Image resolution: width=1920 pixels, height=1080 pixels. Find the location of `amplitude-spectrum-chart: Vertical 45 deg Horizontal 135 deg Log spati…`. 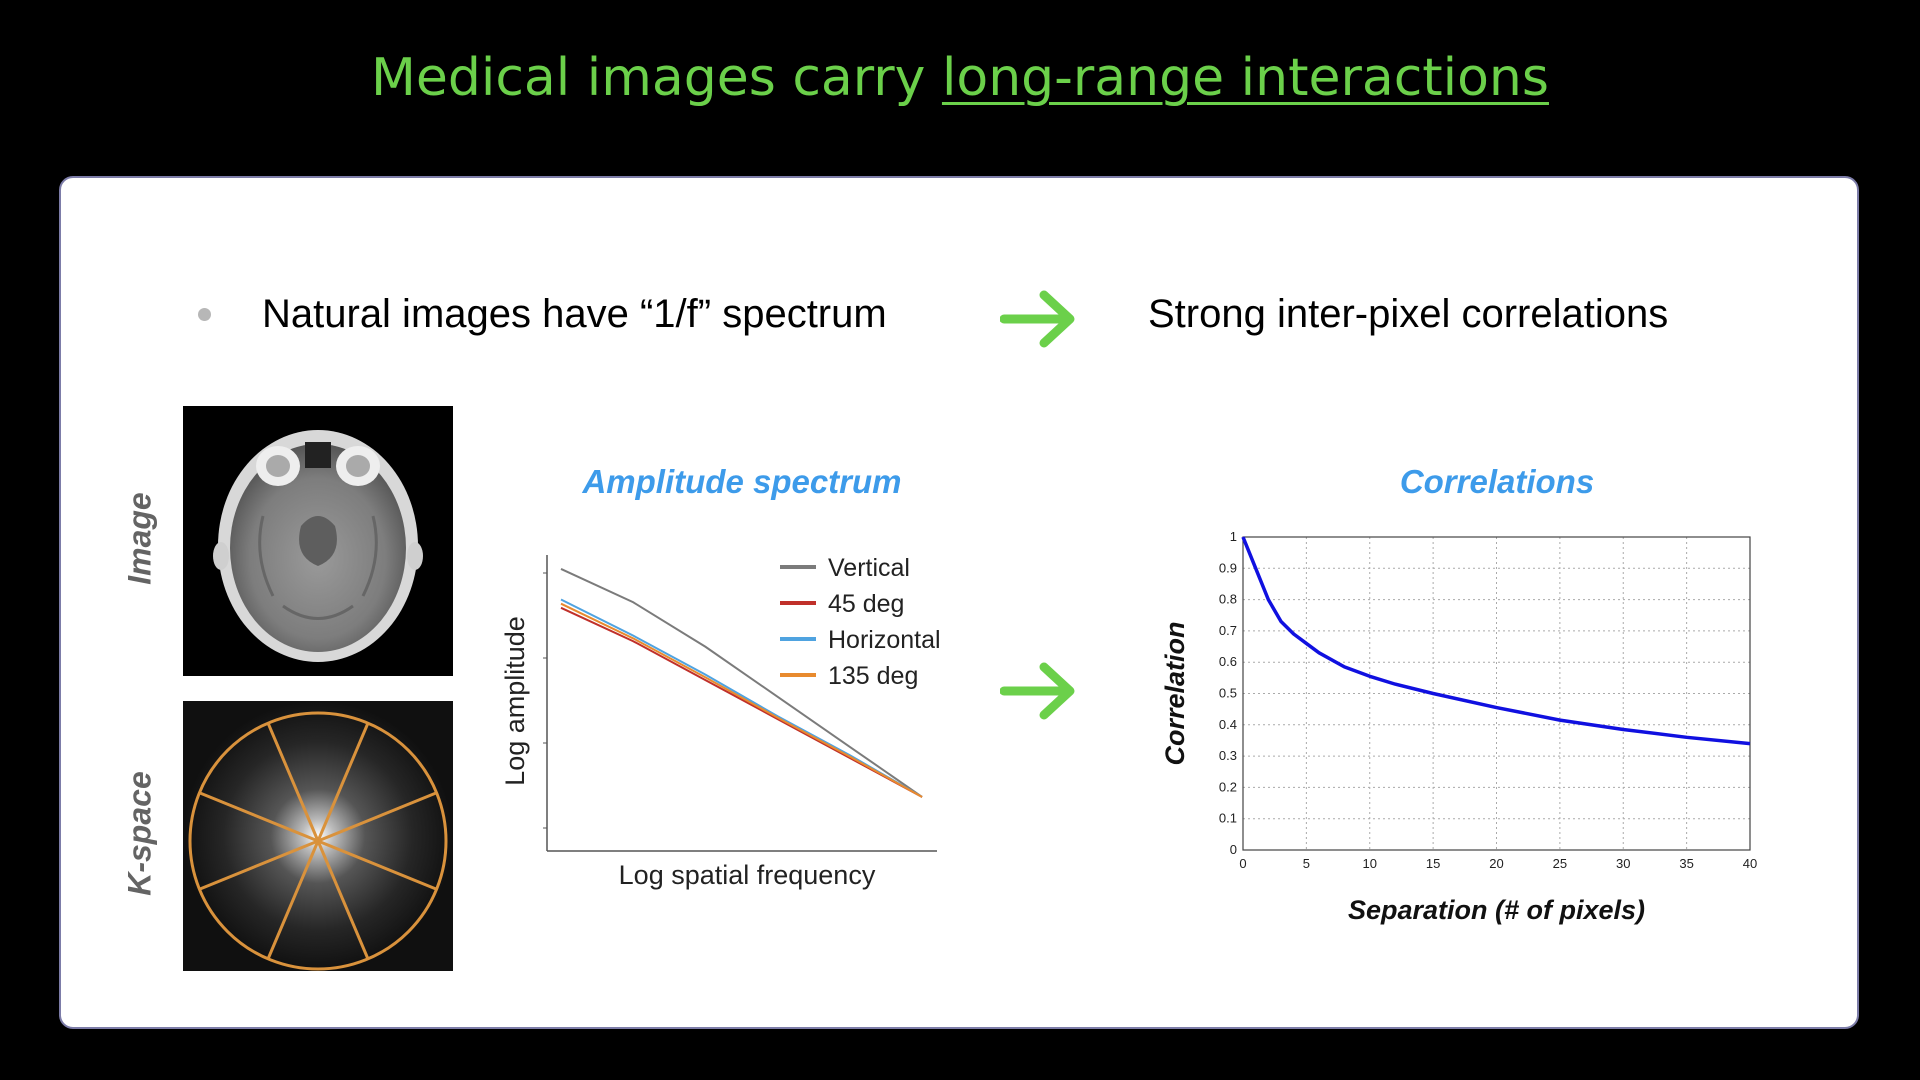

amplitude-spectrum-chart: Vertical 45 deg Horizontal 135 deg Log spati… is located at coordinates (720, 722).